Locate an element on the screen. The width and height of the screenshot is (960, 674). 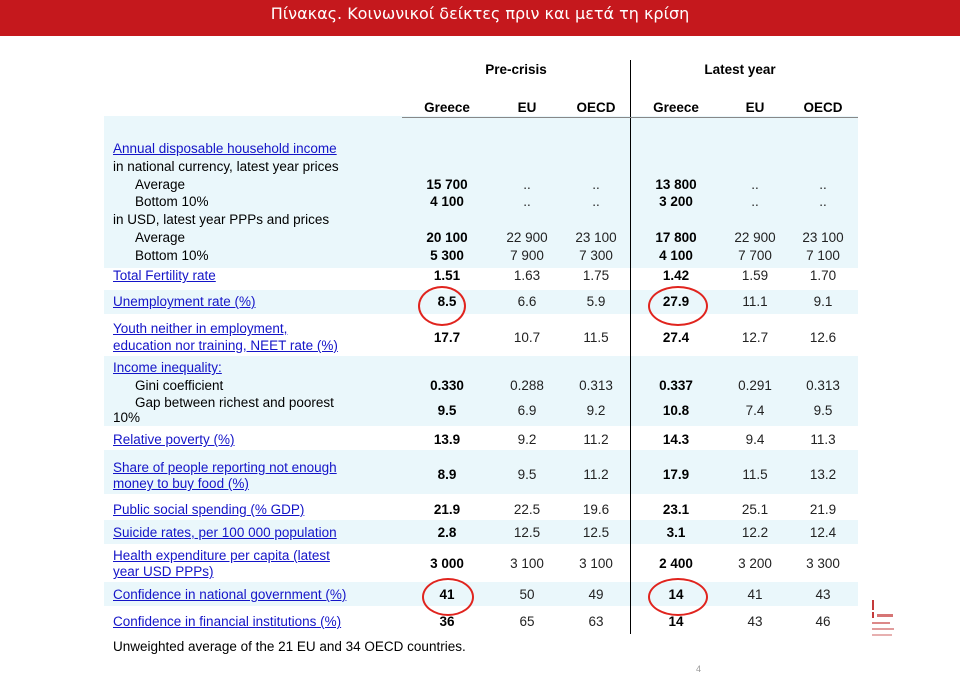
cell: 3 300 is located at coordinates (823, 563).